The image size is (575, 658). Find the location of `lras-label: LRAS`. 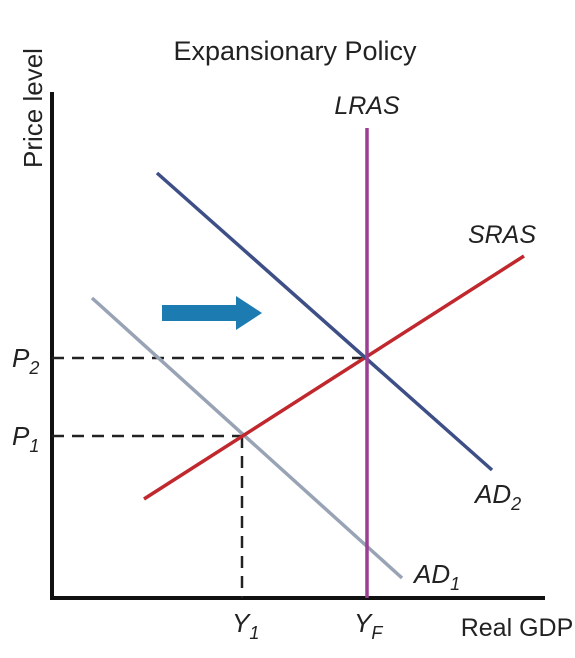

lras-label: LRAS is located at coordinates (367, 106).